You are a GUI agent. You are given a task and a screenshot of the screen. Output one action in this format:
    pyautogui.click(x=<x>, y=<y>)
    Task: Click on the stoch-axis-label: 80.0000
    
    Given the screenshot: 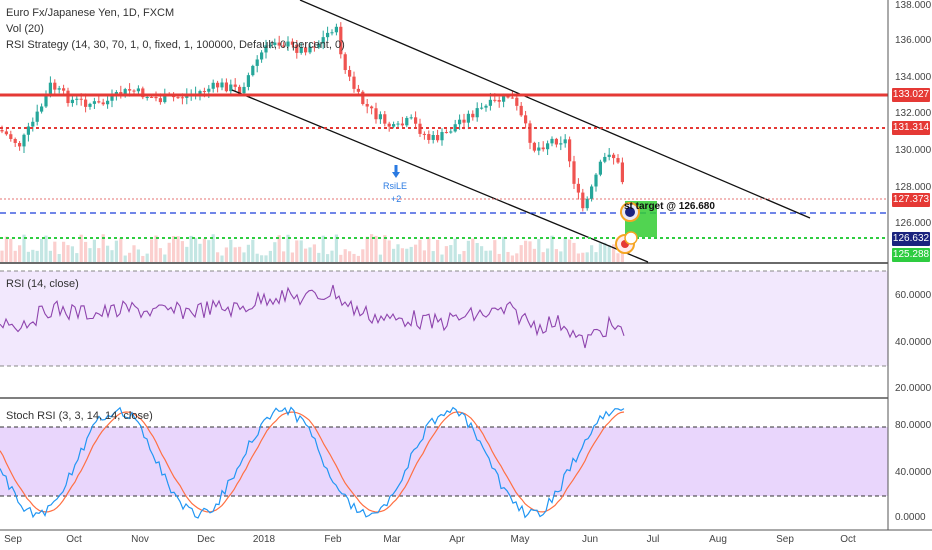 What is the action you would take?
    pyautogui.click(x=913, y=425)
    